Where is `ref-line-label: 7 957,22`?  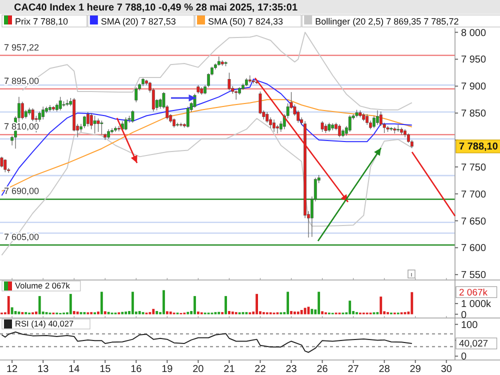 ref-line-label: 7 957,22 is located at coordinates (22, 47).